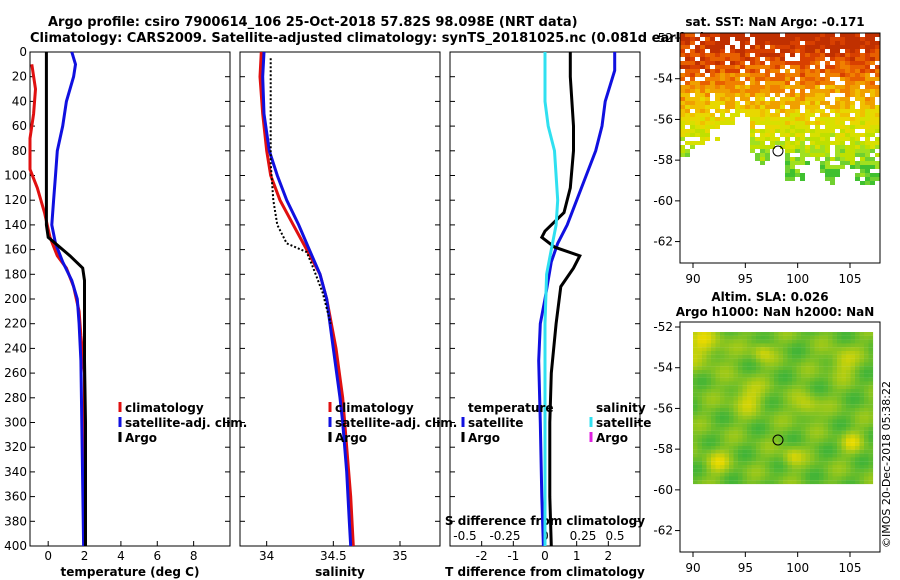  What do you see at coordinates (545, 572) in the screenshot?
I see `difference-xlabel: T difference from climatology` at bounding box center [545, 572].